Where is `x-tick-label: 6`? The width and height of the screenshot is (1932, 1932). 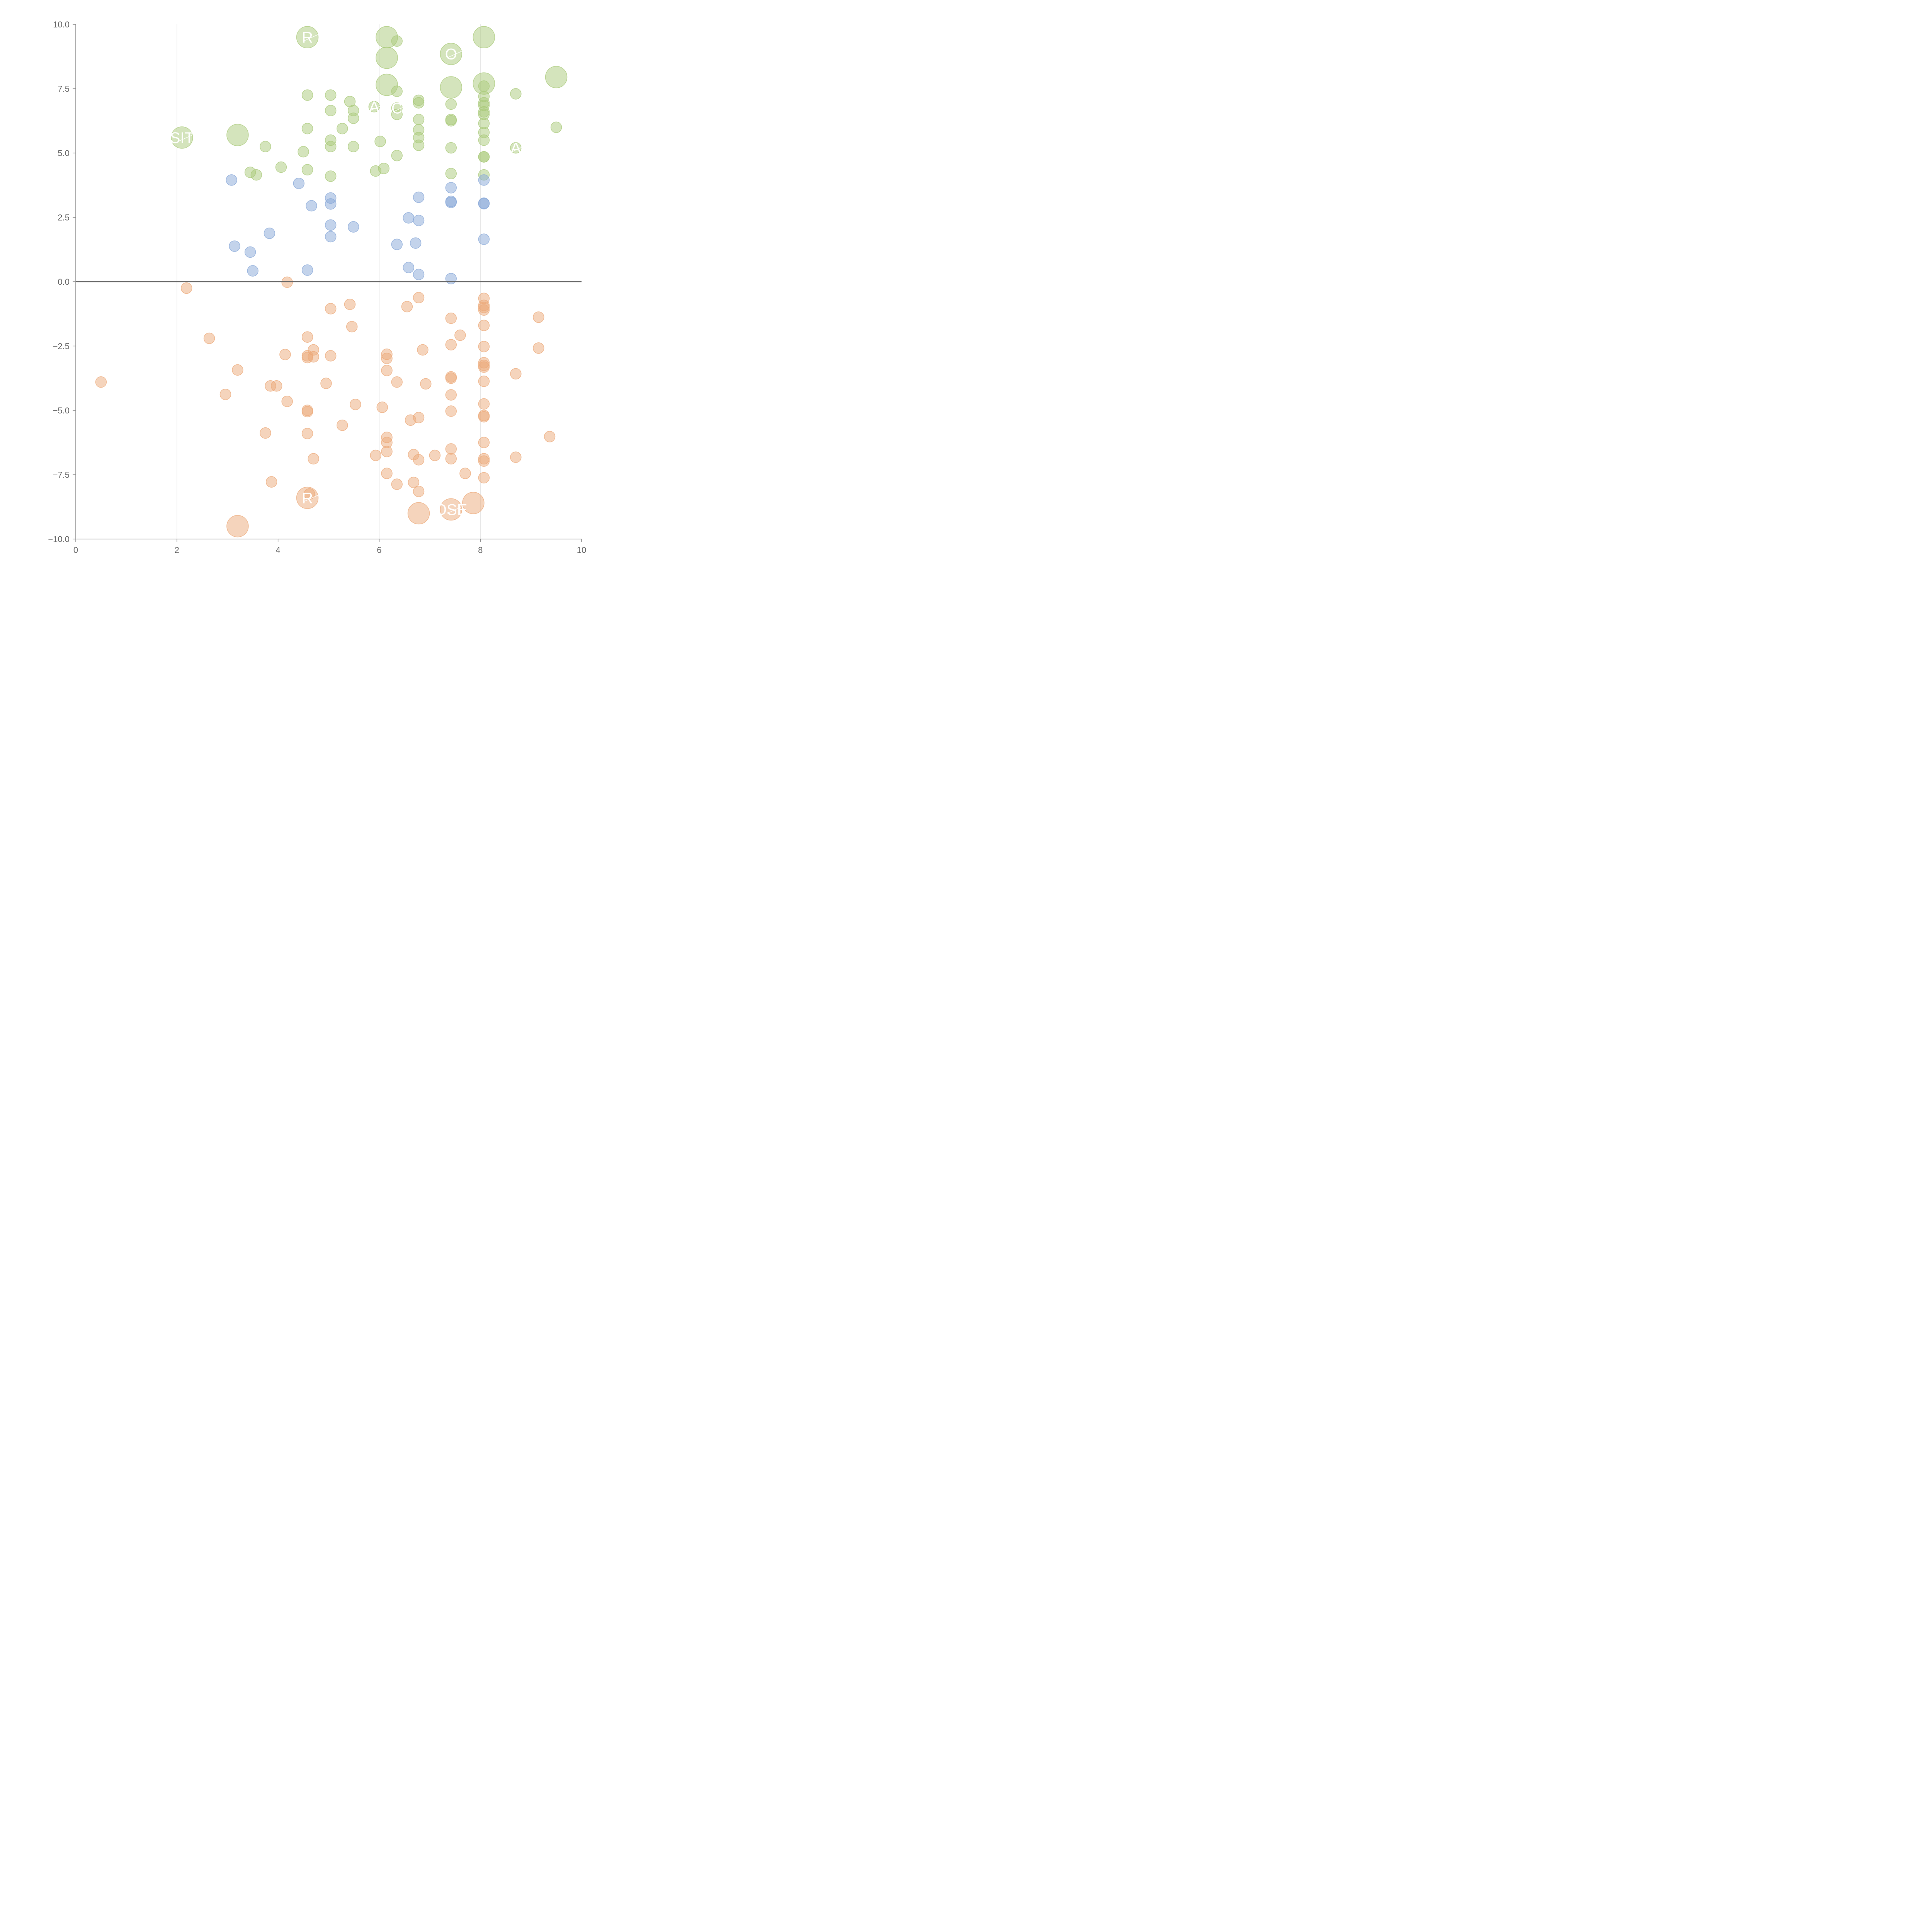 x-tick-label: 6 is located at coordinates (379, 550).